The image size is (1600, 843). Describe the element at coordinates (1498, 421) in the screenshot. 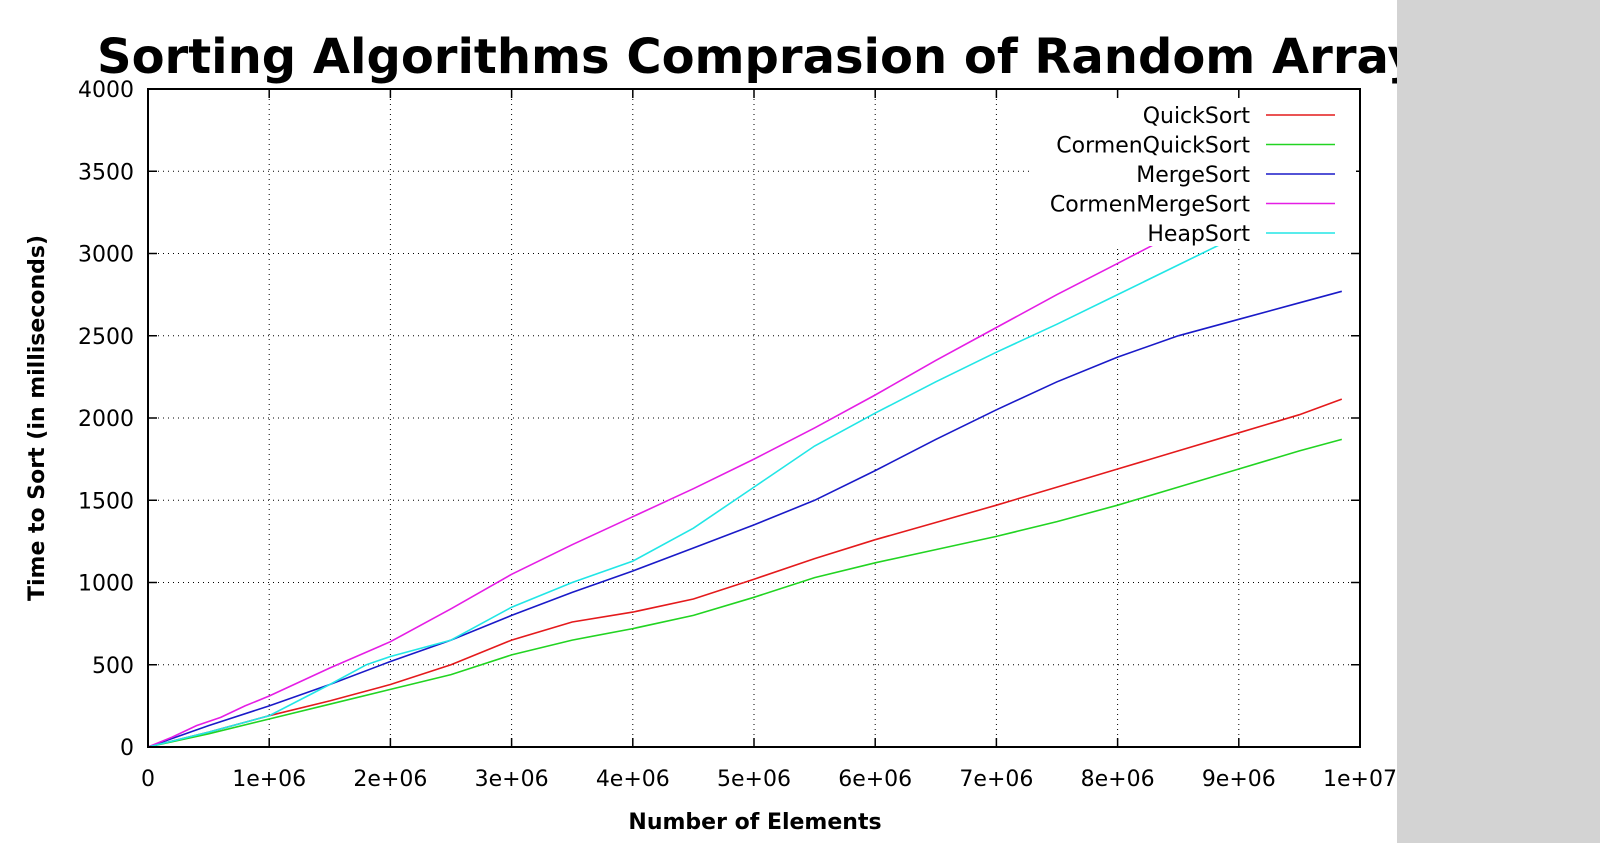

I see `blank-side-panel` at that location.